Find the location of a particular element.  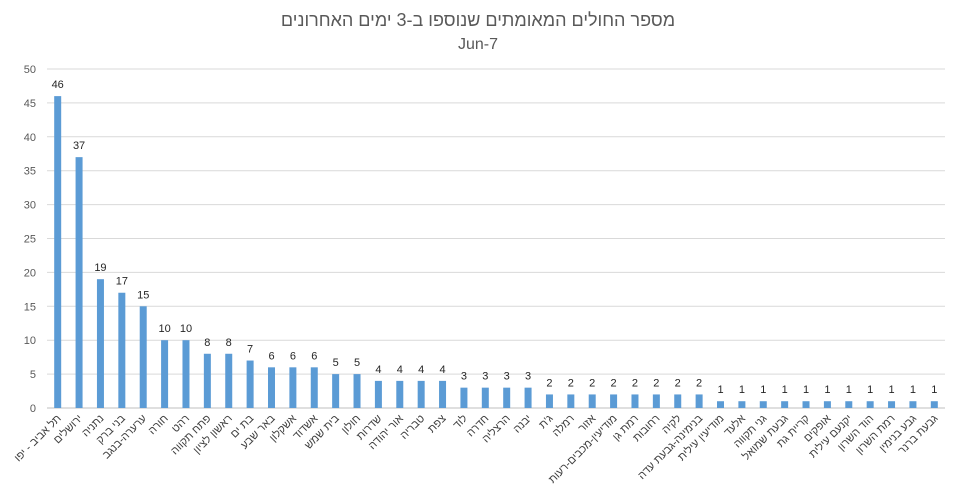

y-tick-label: 45 is located at coordinates (30, 104).